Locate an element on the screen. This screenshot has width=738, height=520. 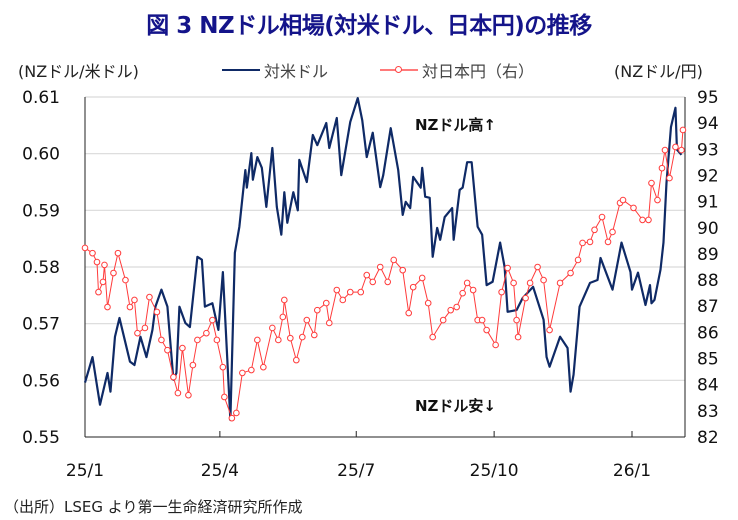
y-left-tick-label: 0.57 is located at coordinates (41, 325).